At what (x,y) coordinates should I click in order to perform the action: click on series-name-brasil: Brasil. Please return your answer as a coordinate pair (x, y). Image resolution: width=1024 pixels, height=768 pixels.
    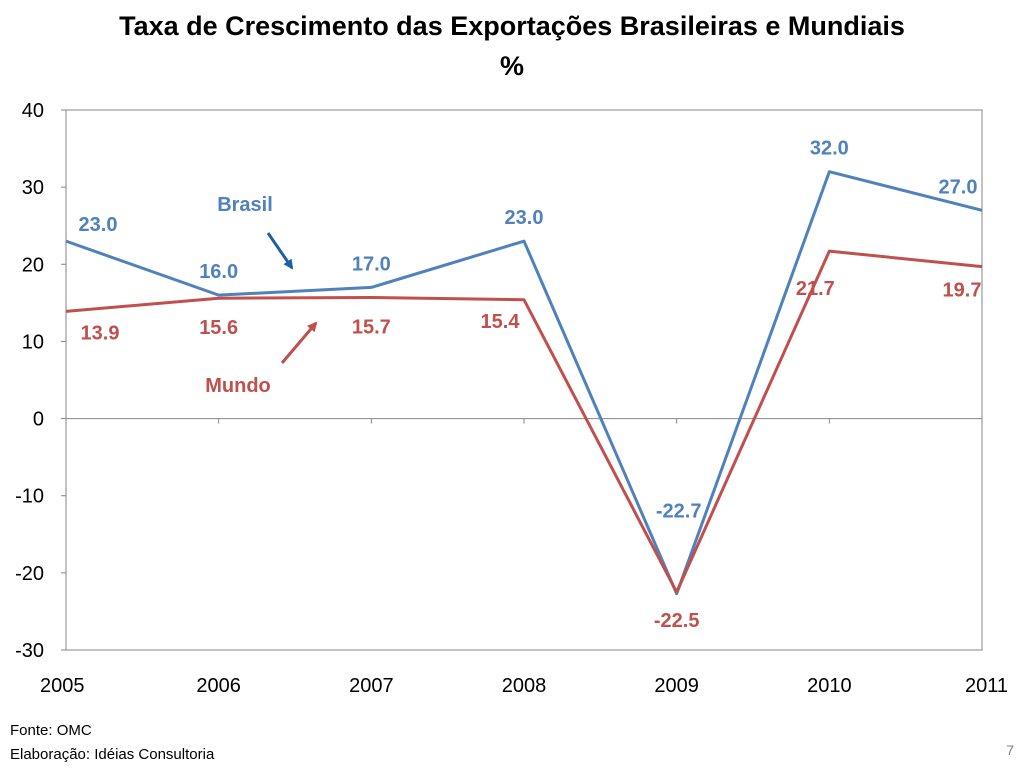
    Looking at the image, I should click on (245, 205).